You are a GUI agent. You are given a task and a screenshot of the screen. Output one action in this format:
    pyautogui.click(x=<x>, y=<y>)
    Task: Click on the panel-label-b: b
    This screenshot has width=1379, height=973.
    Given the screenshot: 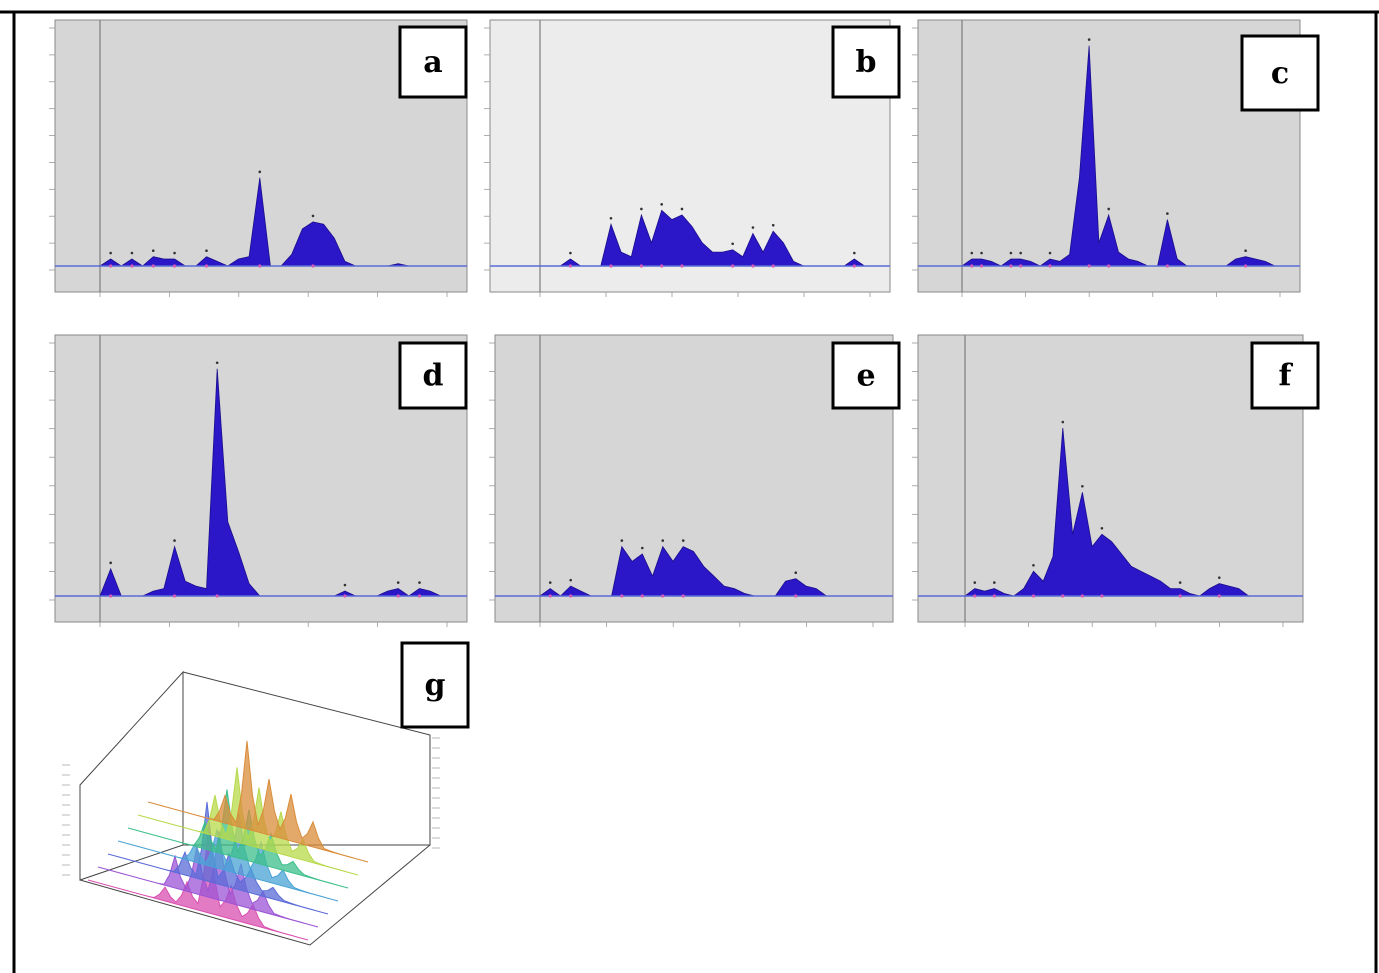 What is the action you would take?
    pyautogui.click(x=866, y=62)
    